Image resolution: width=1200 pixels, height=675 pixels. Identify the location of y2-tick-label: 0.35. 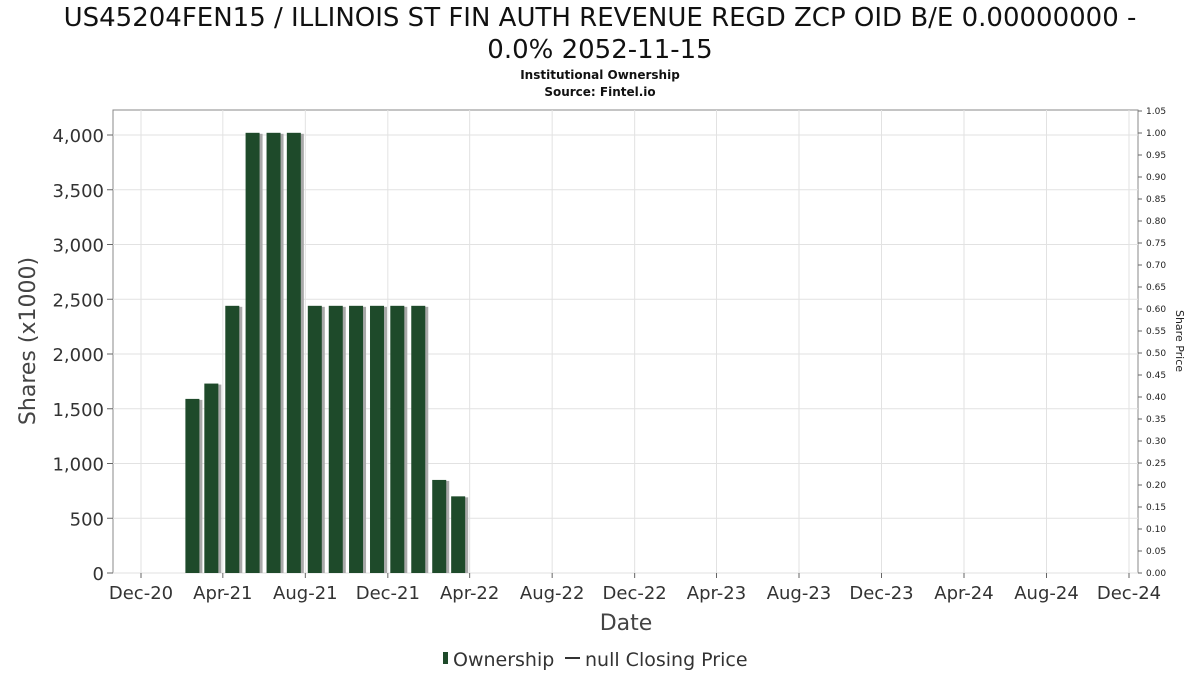
(1156, 420).